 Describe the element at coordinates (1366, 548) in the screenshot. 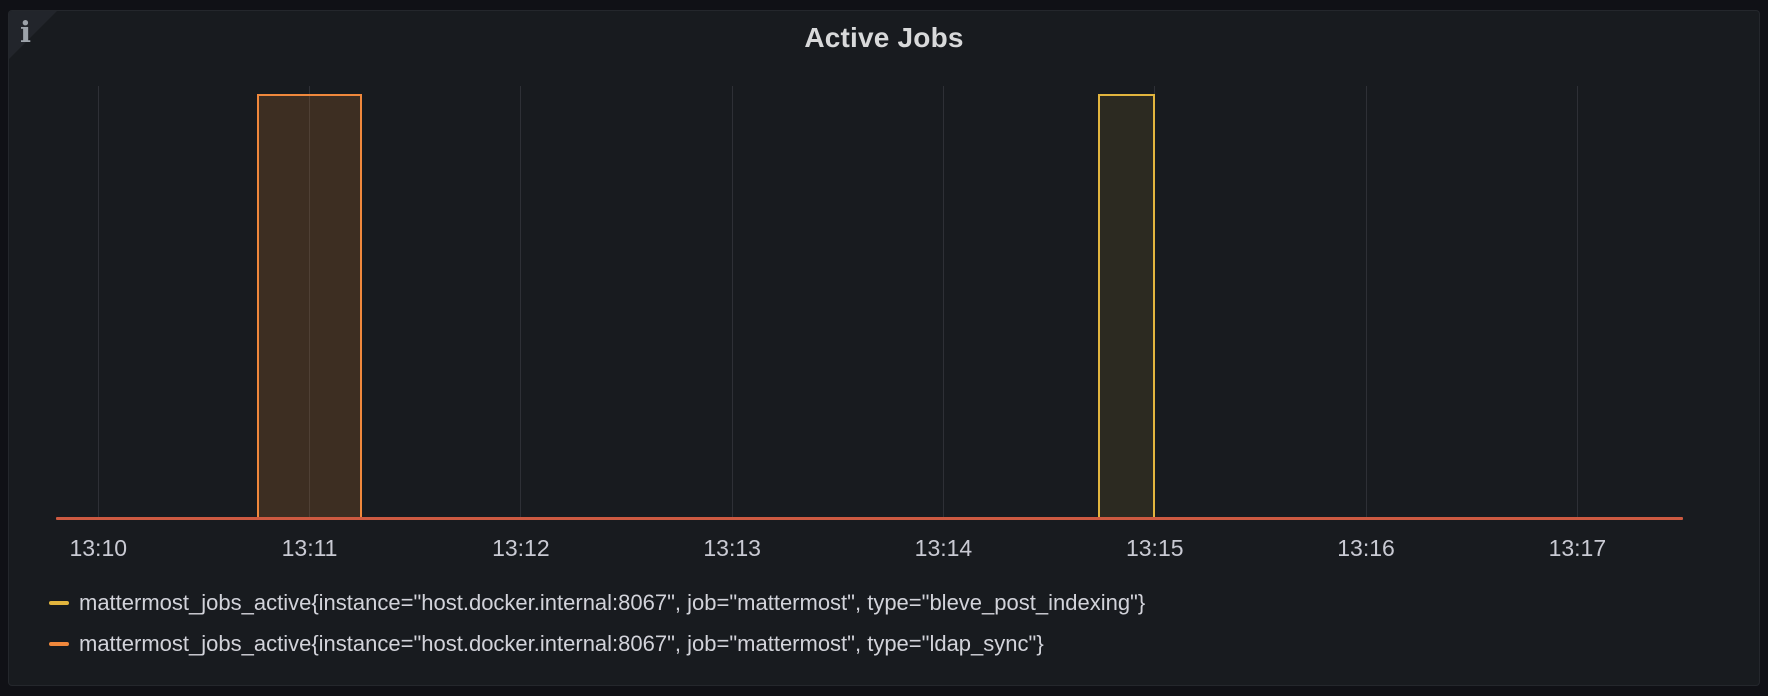

I see `x-tick-label: 13:16` at that location.